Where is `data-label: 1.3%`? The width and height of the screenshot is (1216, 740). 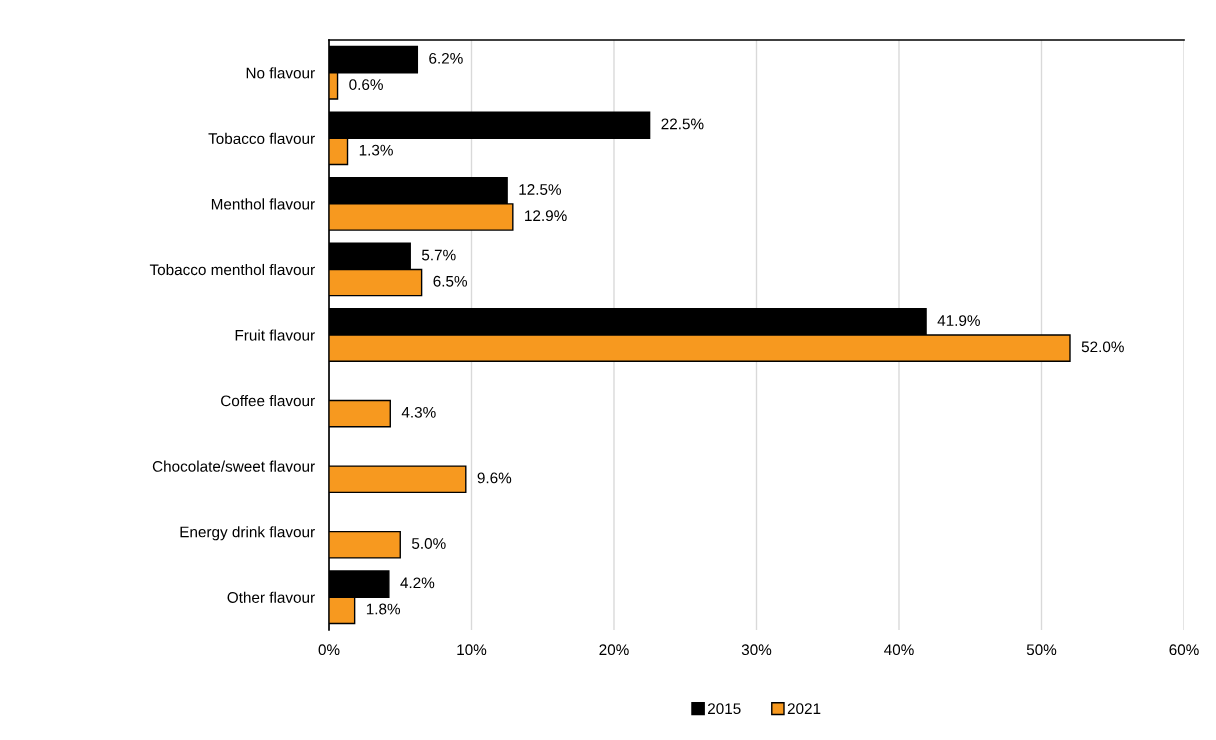 data-label: 1.3% is located at coordinates (376, 150).